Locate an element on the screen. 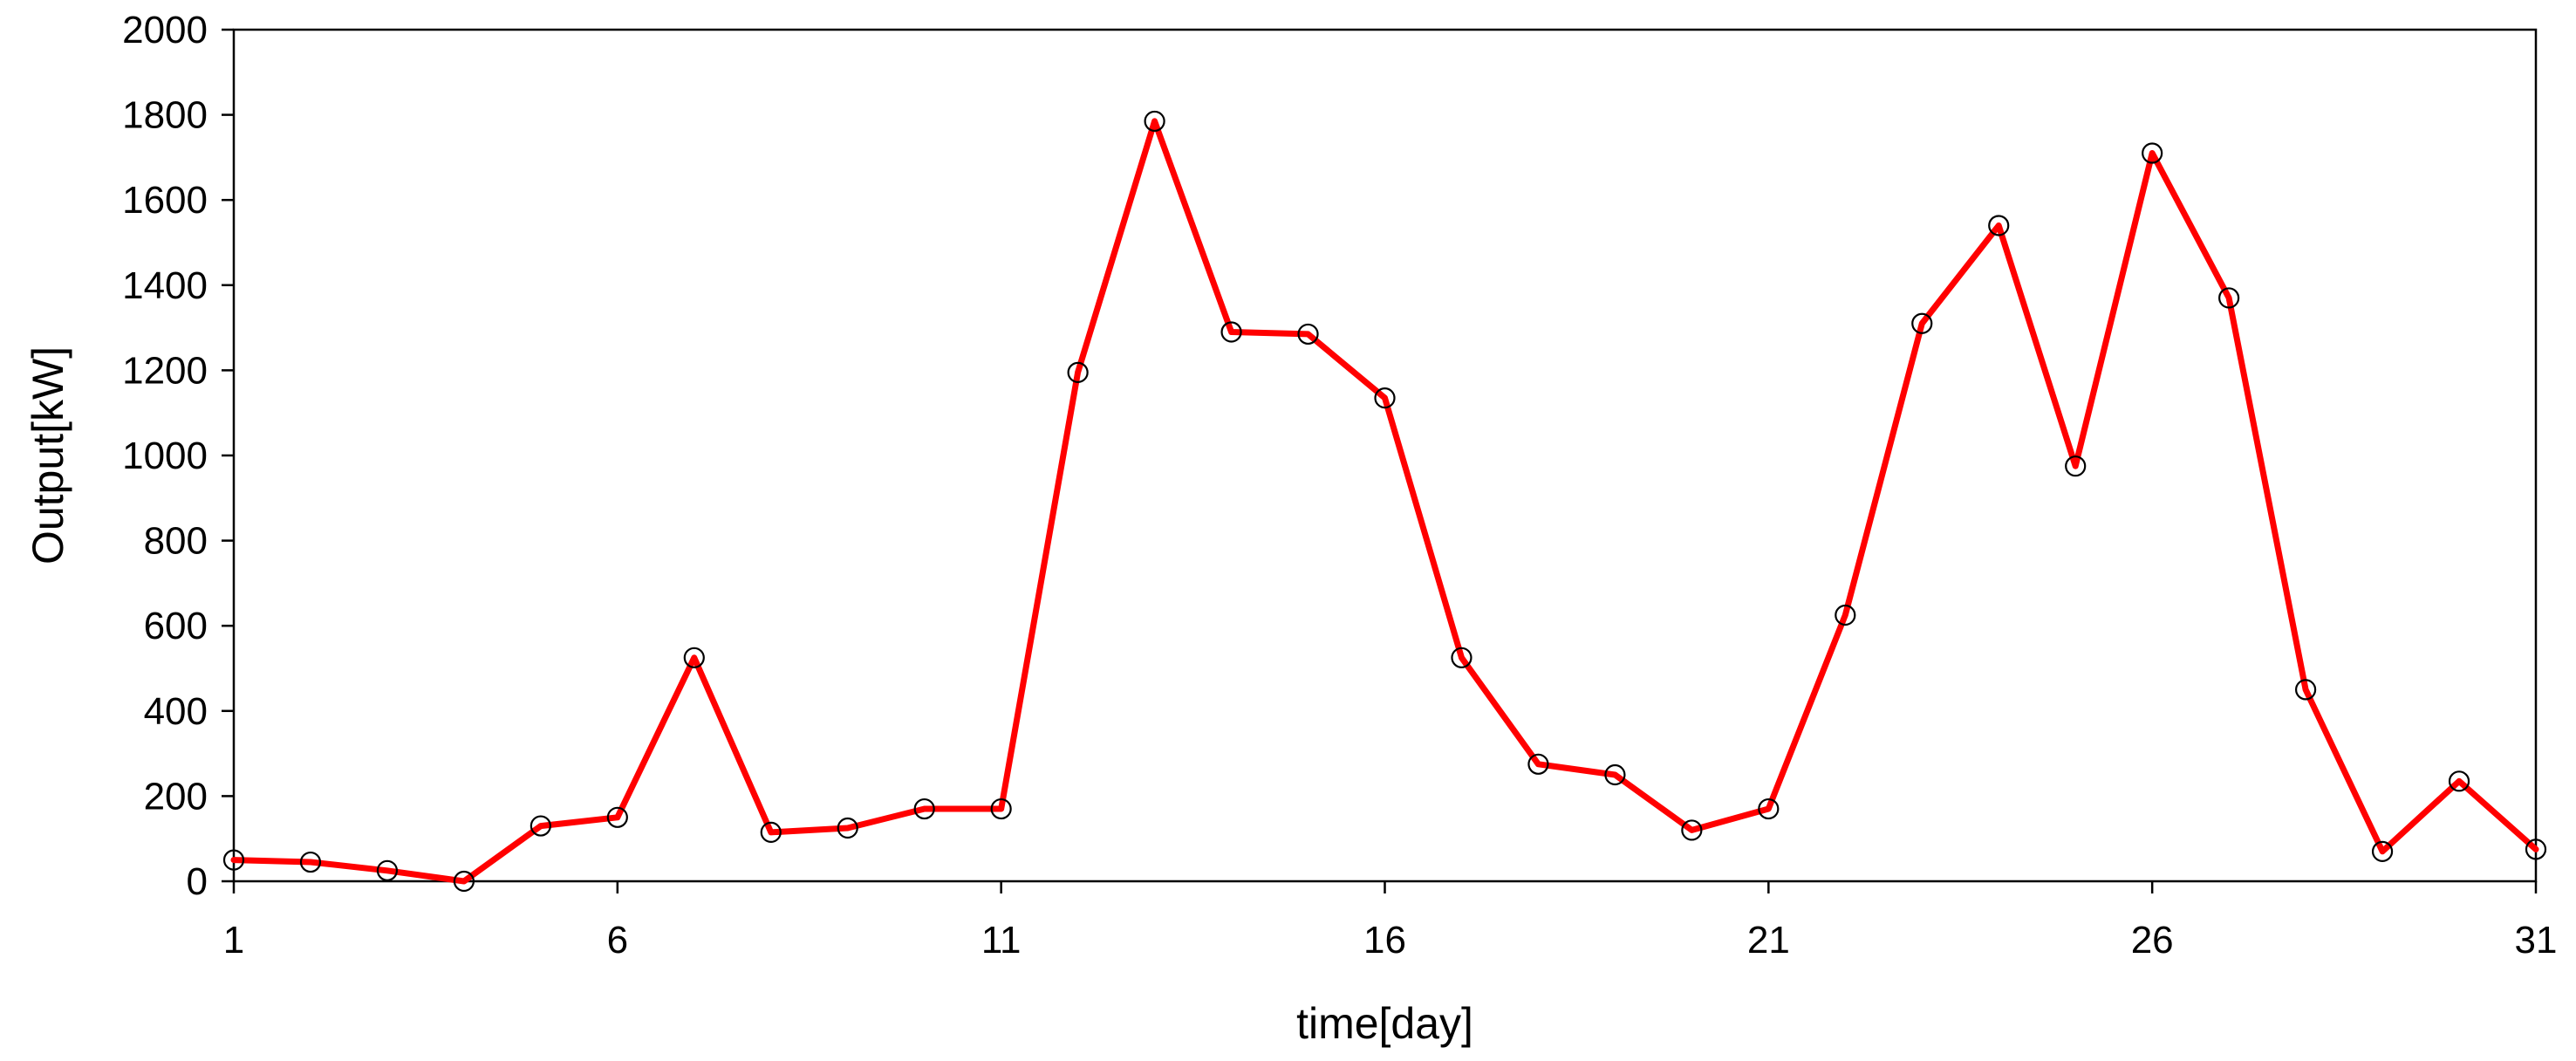  y-tick-label: 1200 is located at coordinates (165, 371).